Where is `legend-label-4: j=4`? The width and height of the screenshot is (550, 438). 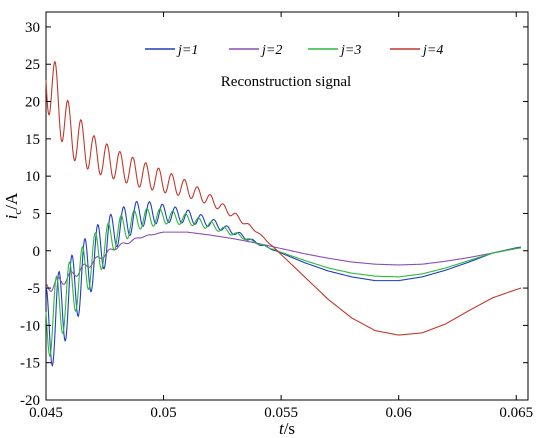
legend-label-4: j=4 is located at coordinates (432, 50).